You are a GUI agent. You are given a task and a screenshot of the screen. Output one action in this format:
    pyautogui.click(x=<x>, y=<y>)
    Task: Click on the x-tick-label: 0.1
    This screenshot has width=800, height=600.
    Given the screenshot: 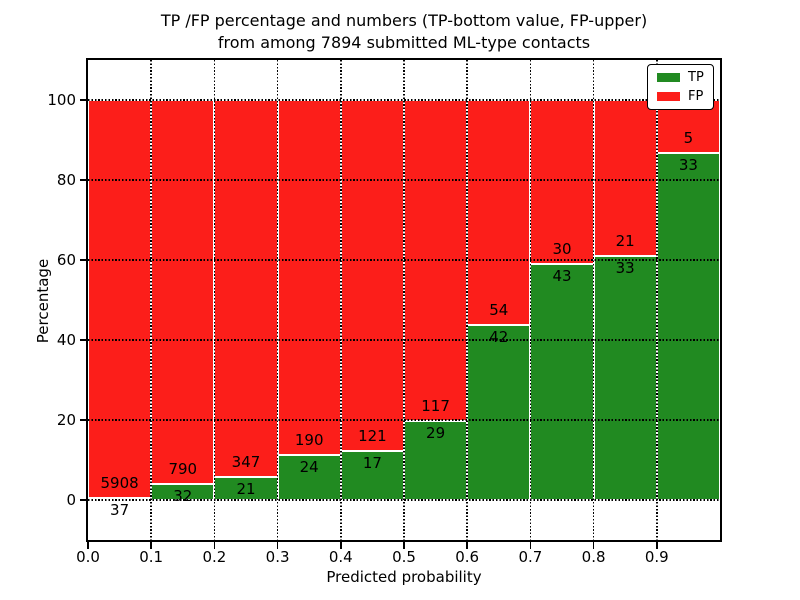 What is the action you would take?
    pyautogui.click(x=151, y=557)
    